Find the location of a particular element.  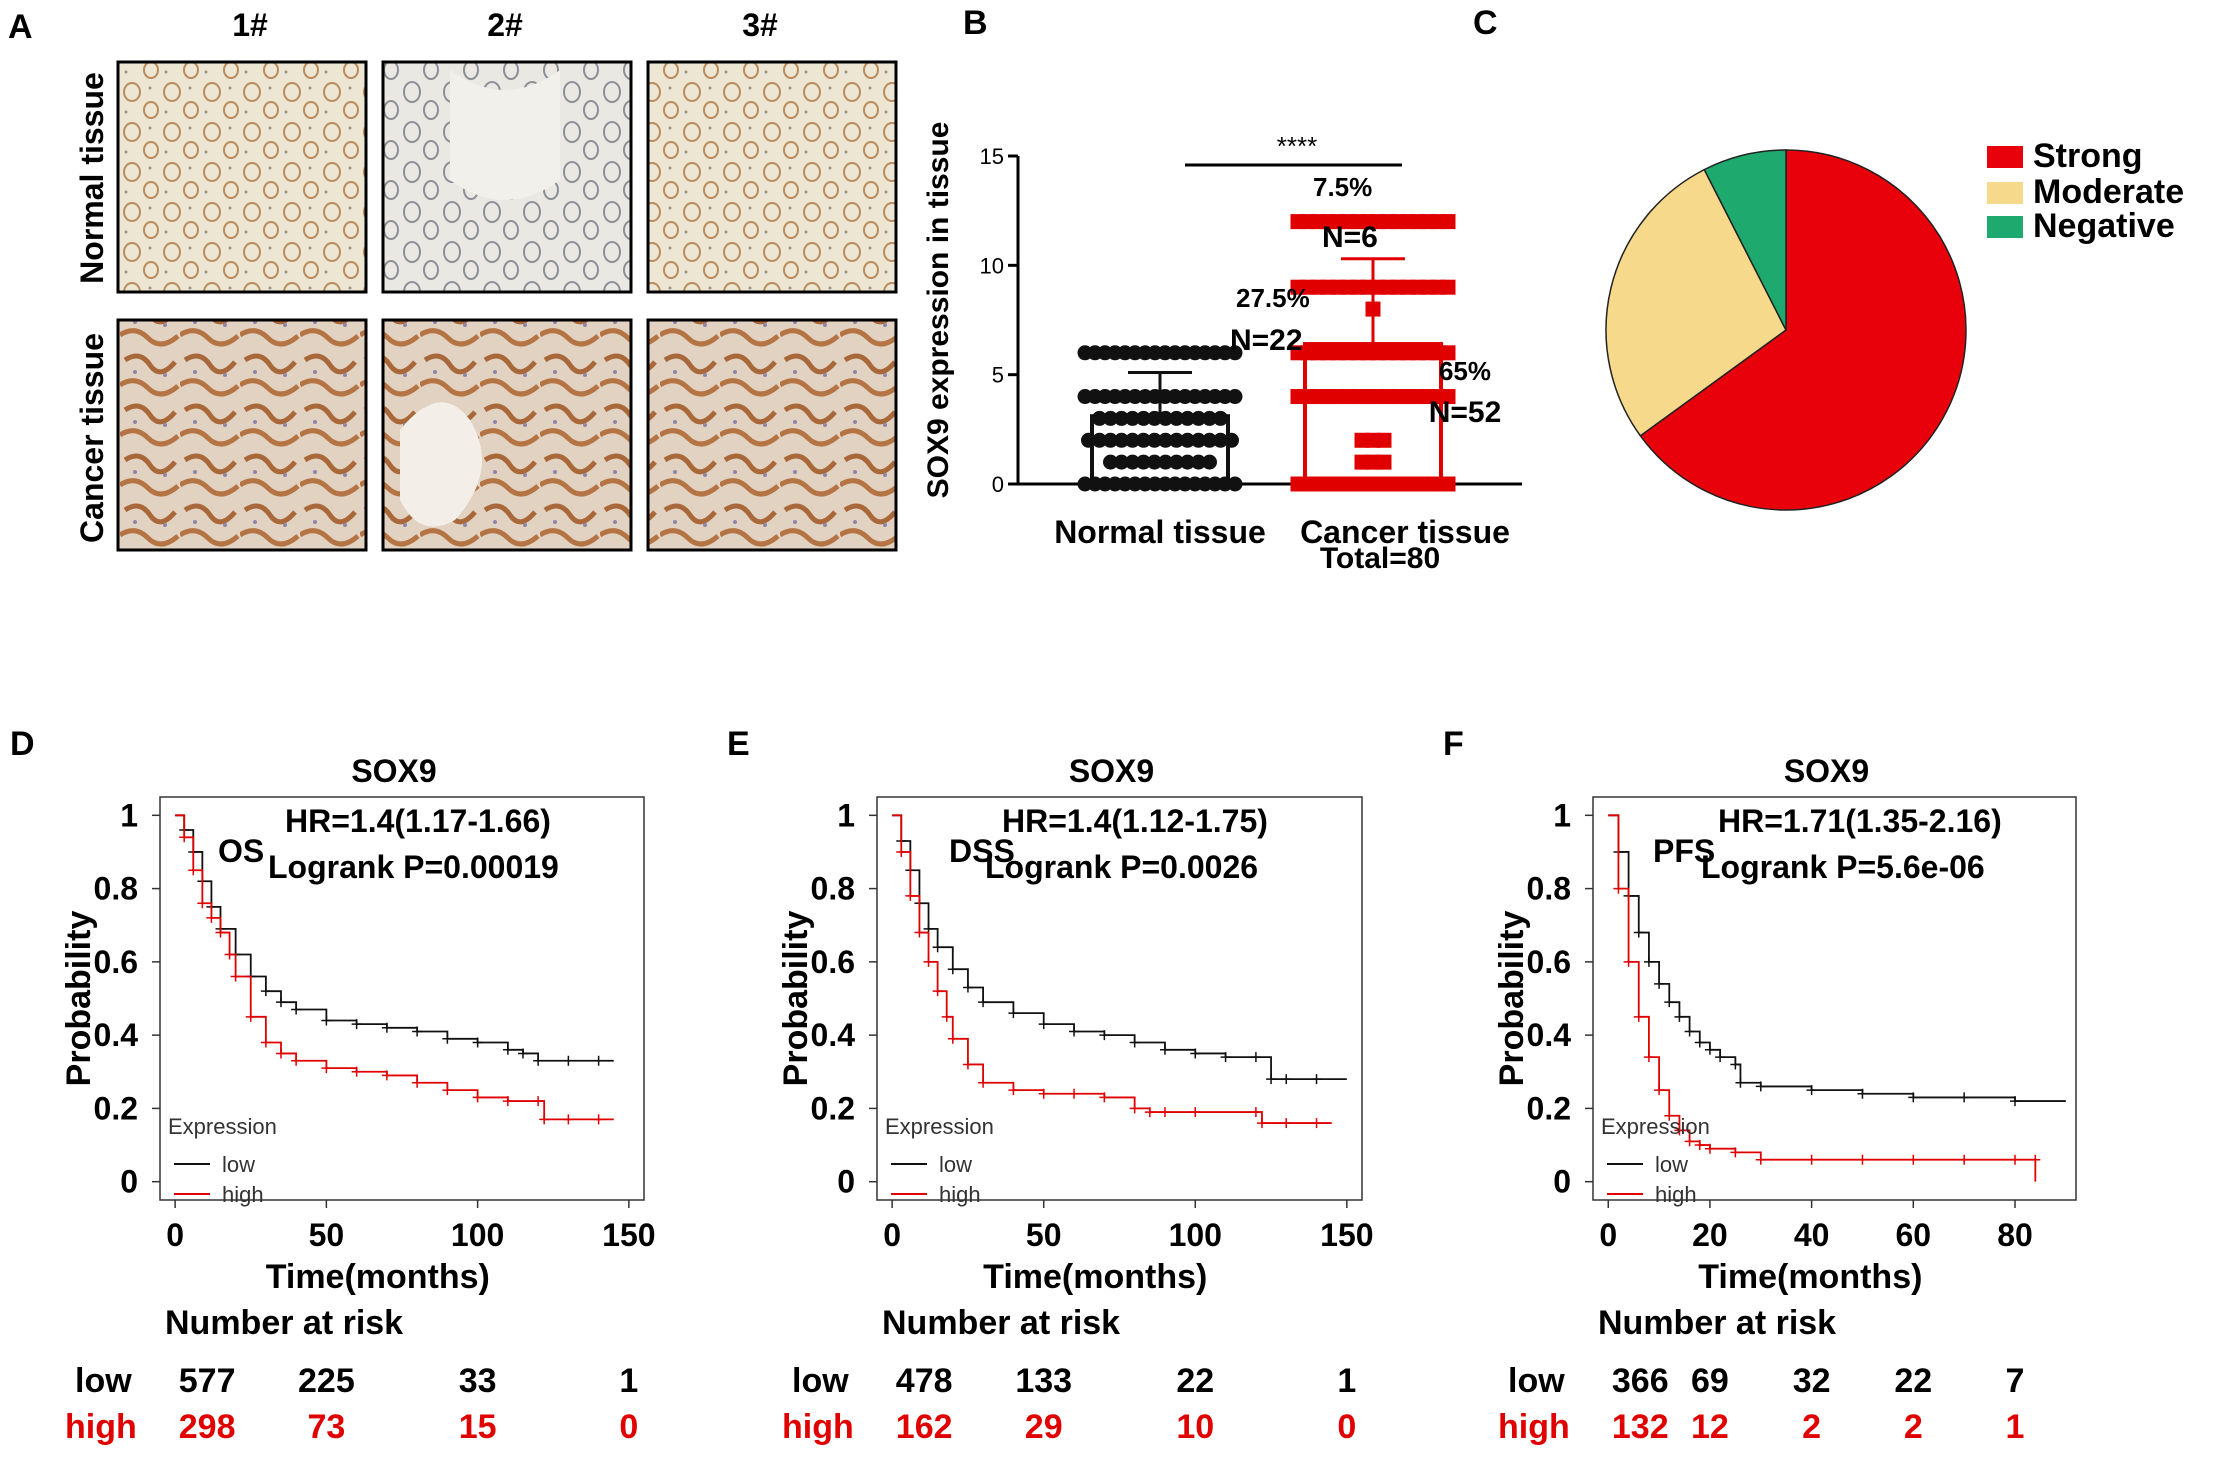

risk-count-low: 1 is located at coordinates (1346, 1381).